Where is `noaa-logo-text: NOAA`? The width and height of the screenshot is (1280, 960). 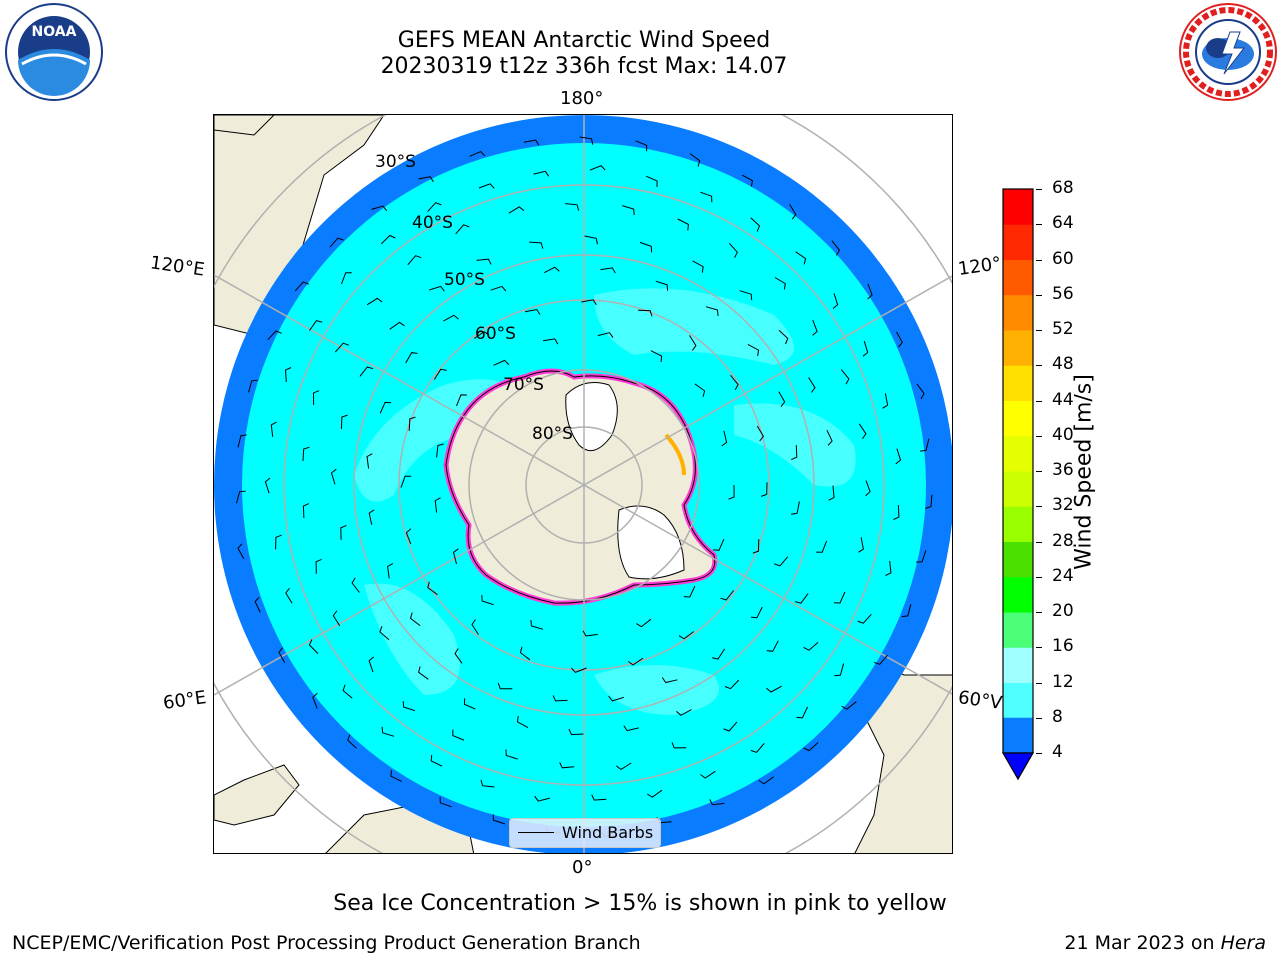 noaa-logo-text: NOAA is located at coordinates (54, 32).